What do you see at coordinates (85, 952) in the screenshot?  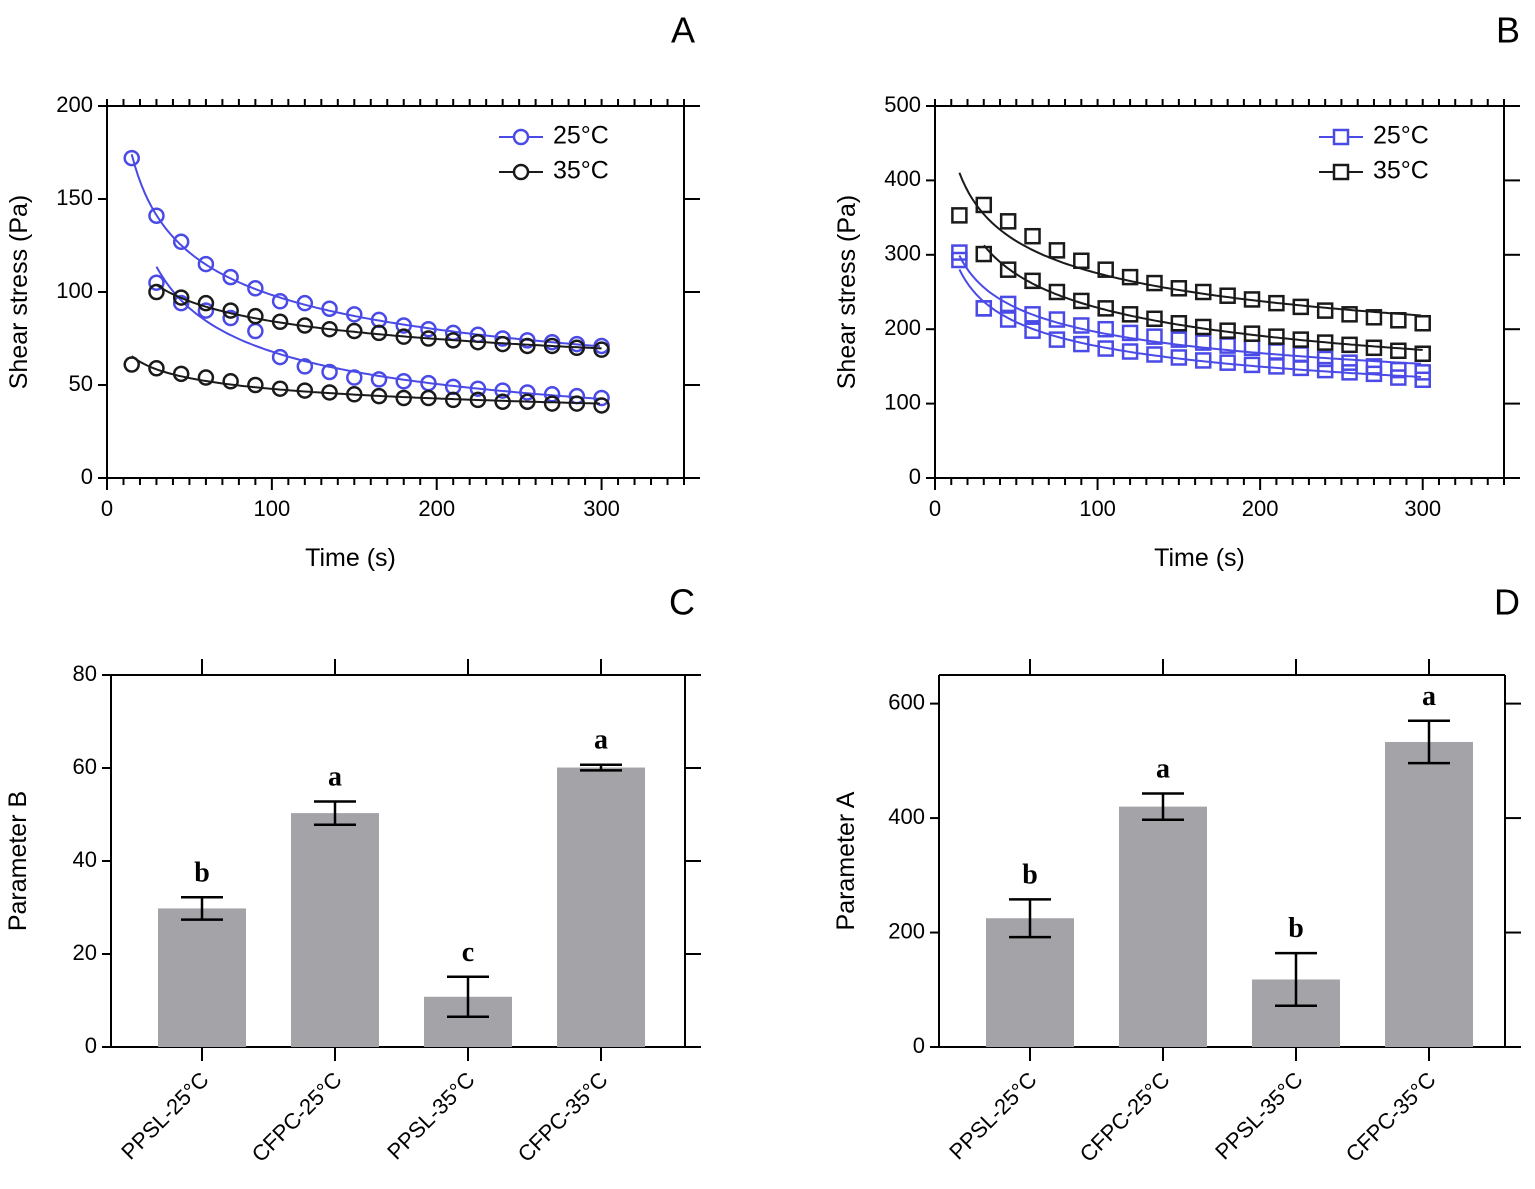 I see `y-tick-label: 20` at bounding box center [85, 952].